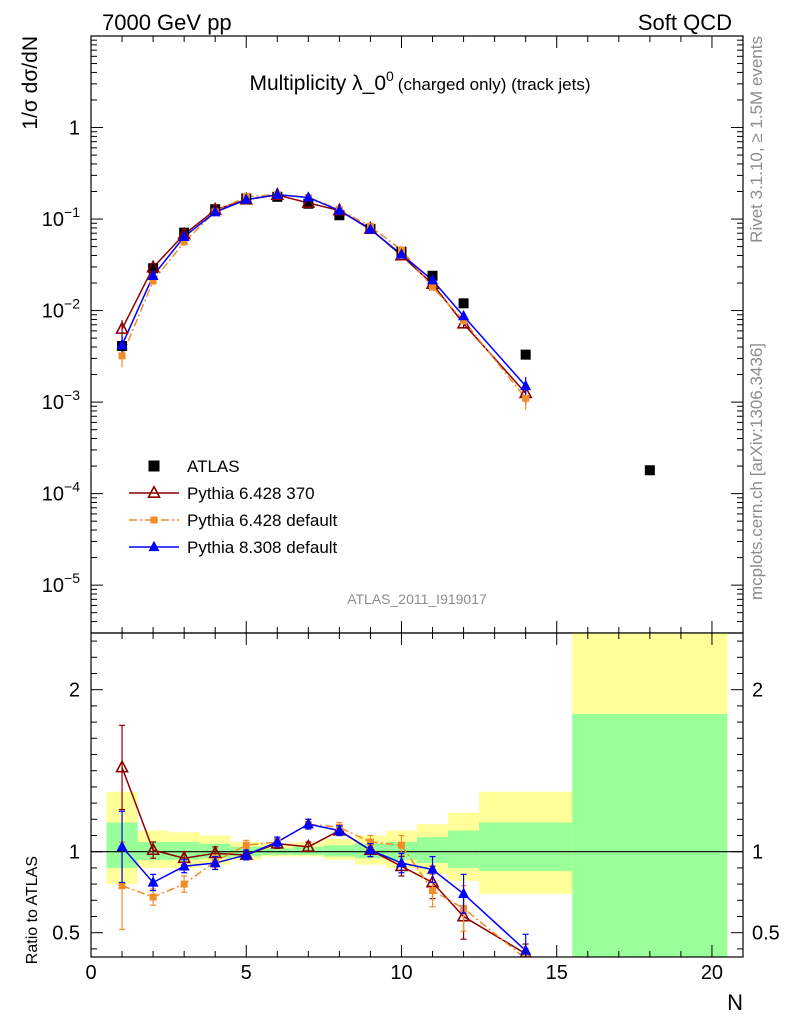 Image resolution: width=786 pixels, height=1024 pixels. What do you see at coordinates (494, 84) in the screenshot?
I see `main-title-paren: (charged only) (track jets)` at bounding box center [494, 84].